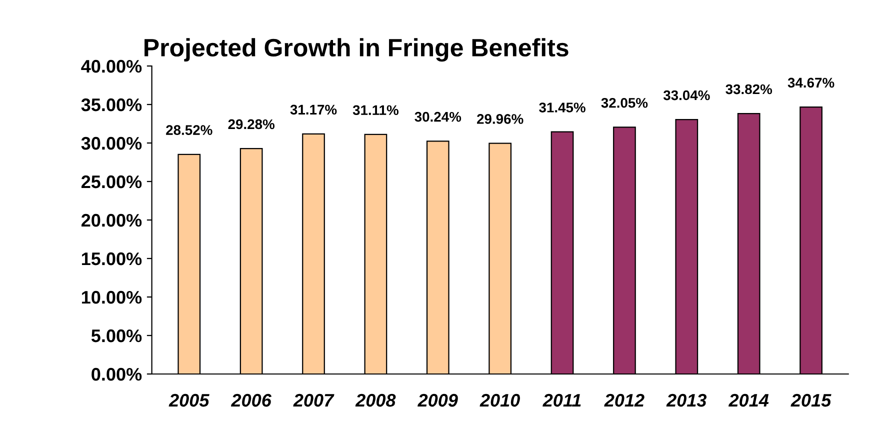  What do you see at coordinates (561, 400) in the screenshot?
I see `x-tick-label: 2011` at bounding box center [561, 400].